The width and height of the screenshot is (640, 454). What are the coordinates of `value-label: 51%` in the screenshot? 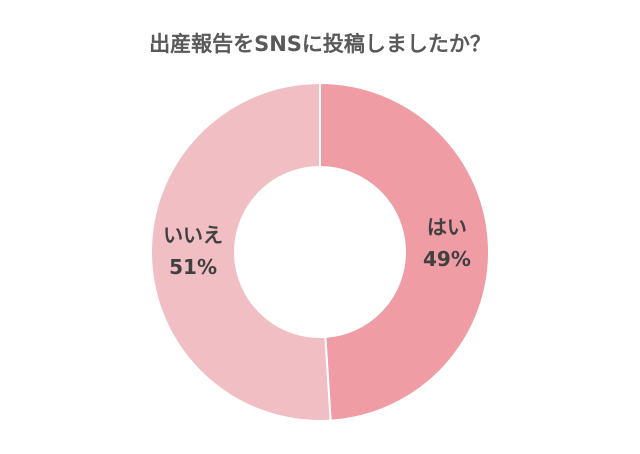 It's located at (193, 267).